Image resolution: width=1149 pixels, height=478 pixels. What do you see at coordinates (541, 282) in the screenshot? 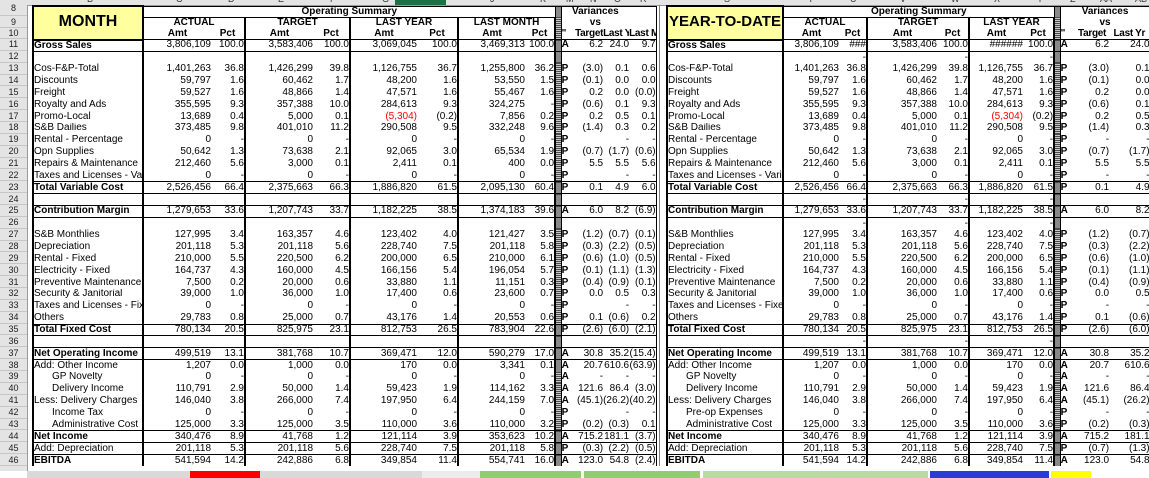
I see `value-cell: 0.3` at bounding box center [541, 282].